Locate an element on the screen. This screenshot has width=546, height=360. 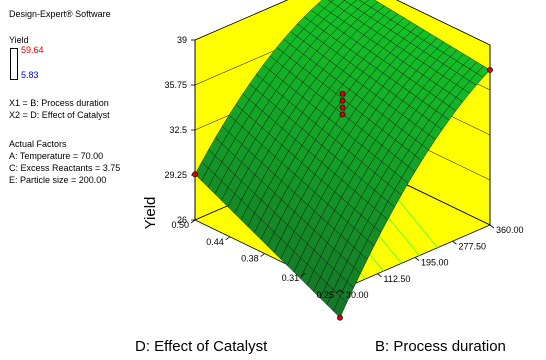
x-tick-label: 30.00 is located at coordinates (357, 295).